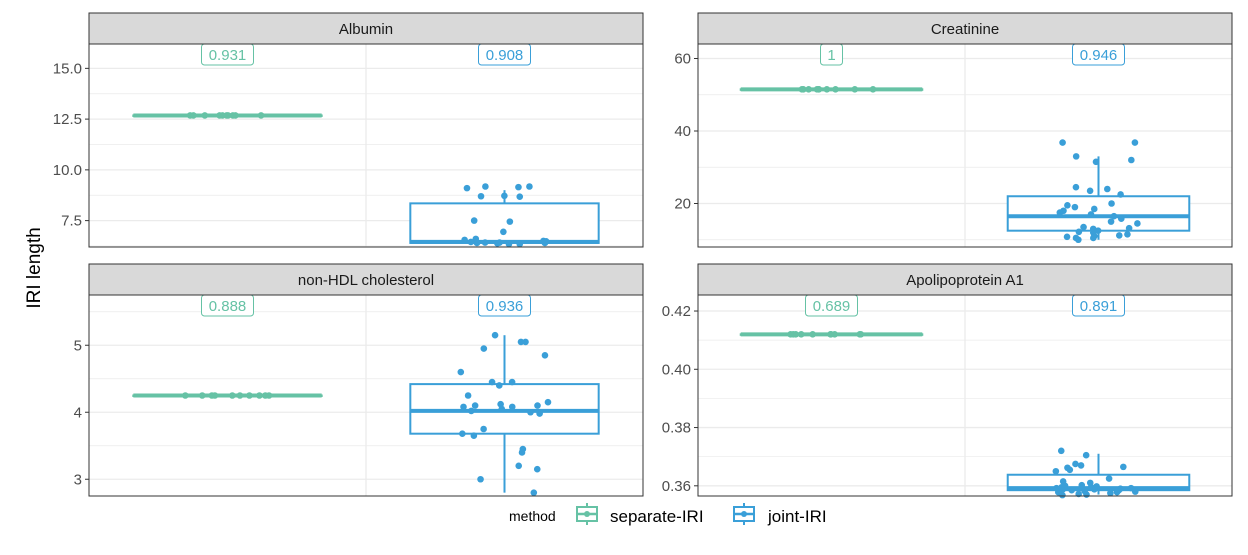 The width and height of the screenshot is (1248, 555). Describe the element at coordinates (676, 311) in the screenshot. I see `y-tick-label: 0.42` at that location.